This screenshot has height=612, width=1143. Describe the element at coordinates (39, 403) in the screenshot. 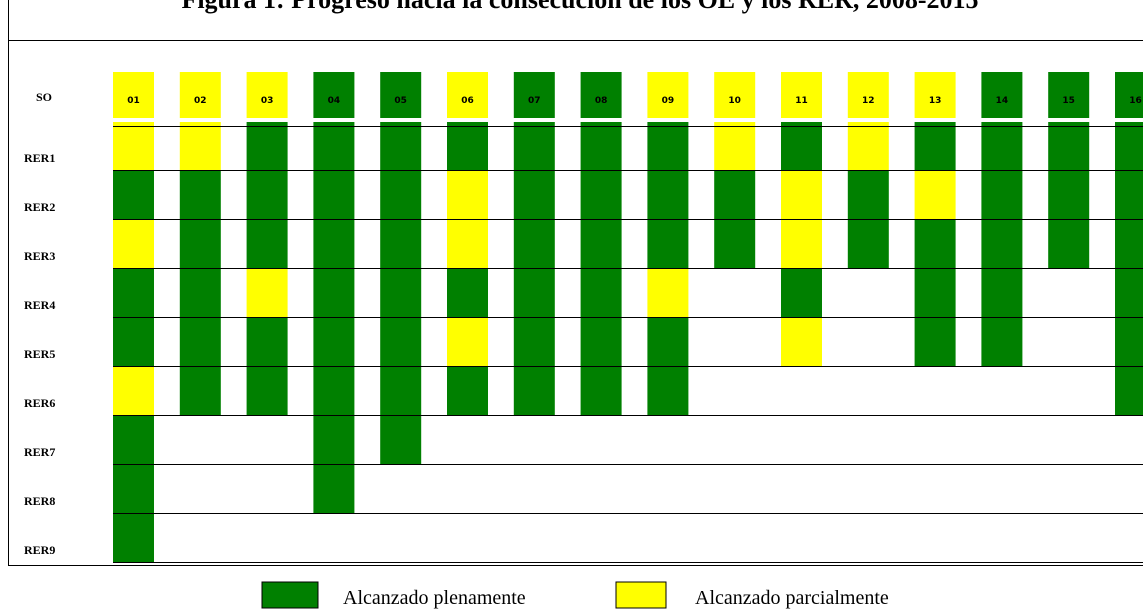

I see `row-label: RER6` at that location.